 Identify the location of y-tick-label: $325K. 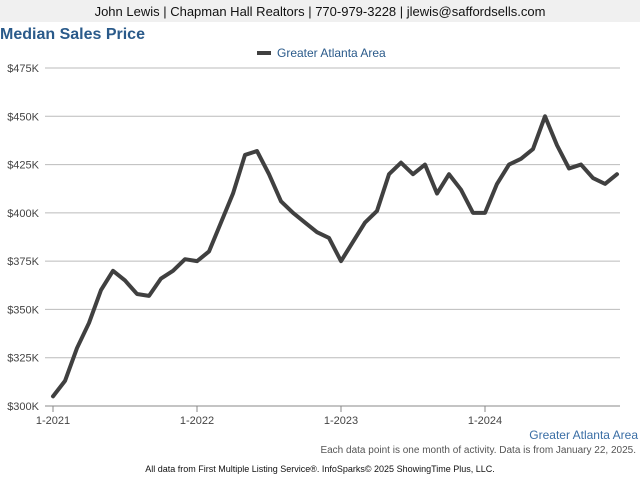
(23, 359).